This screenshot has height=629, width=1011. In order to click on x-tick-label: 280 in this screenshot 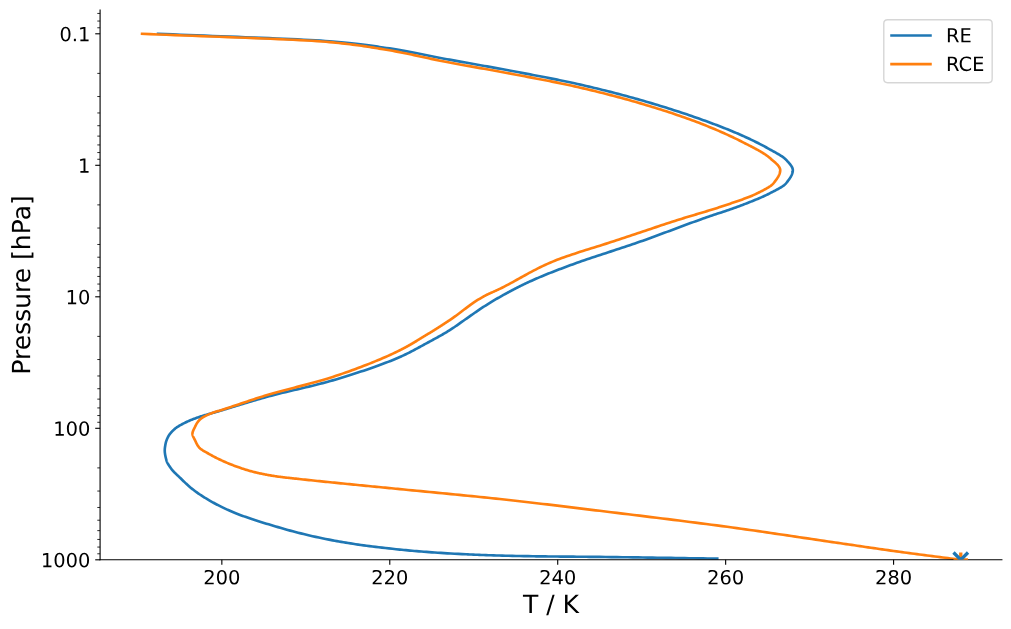, I will do `click(893, 577)`.